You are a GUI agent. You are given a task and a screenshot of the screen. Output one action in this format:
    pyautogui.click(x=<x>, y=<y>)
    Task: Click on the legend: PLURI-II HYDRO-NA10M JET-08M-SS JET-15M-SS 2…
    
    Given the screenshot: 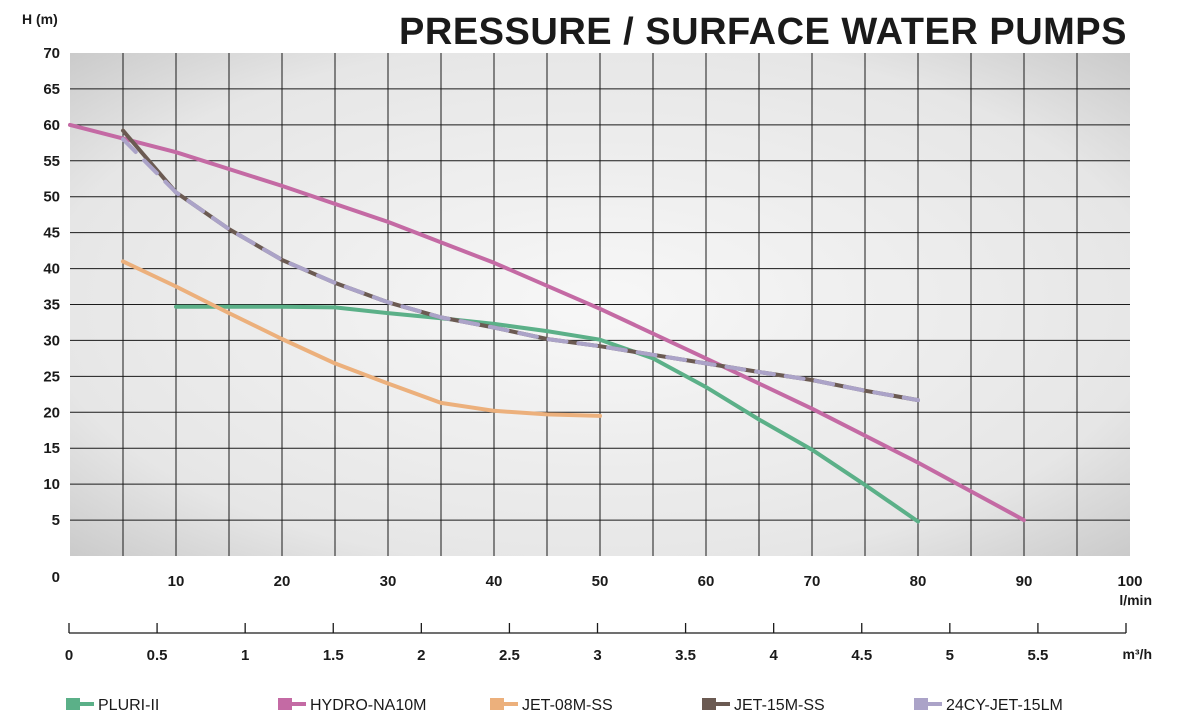 What is the action you would take?
    pyautogui.click(x=564, y=705)
    